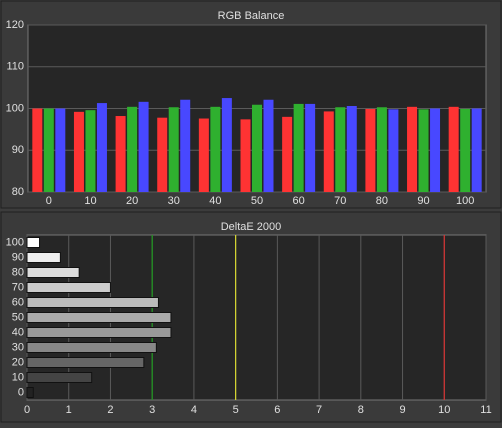 The image size is (502, 428). I want to click on y-tick-label: 0, so click(21, 392).